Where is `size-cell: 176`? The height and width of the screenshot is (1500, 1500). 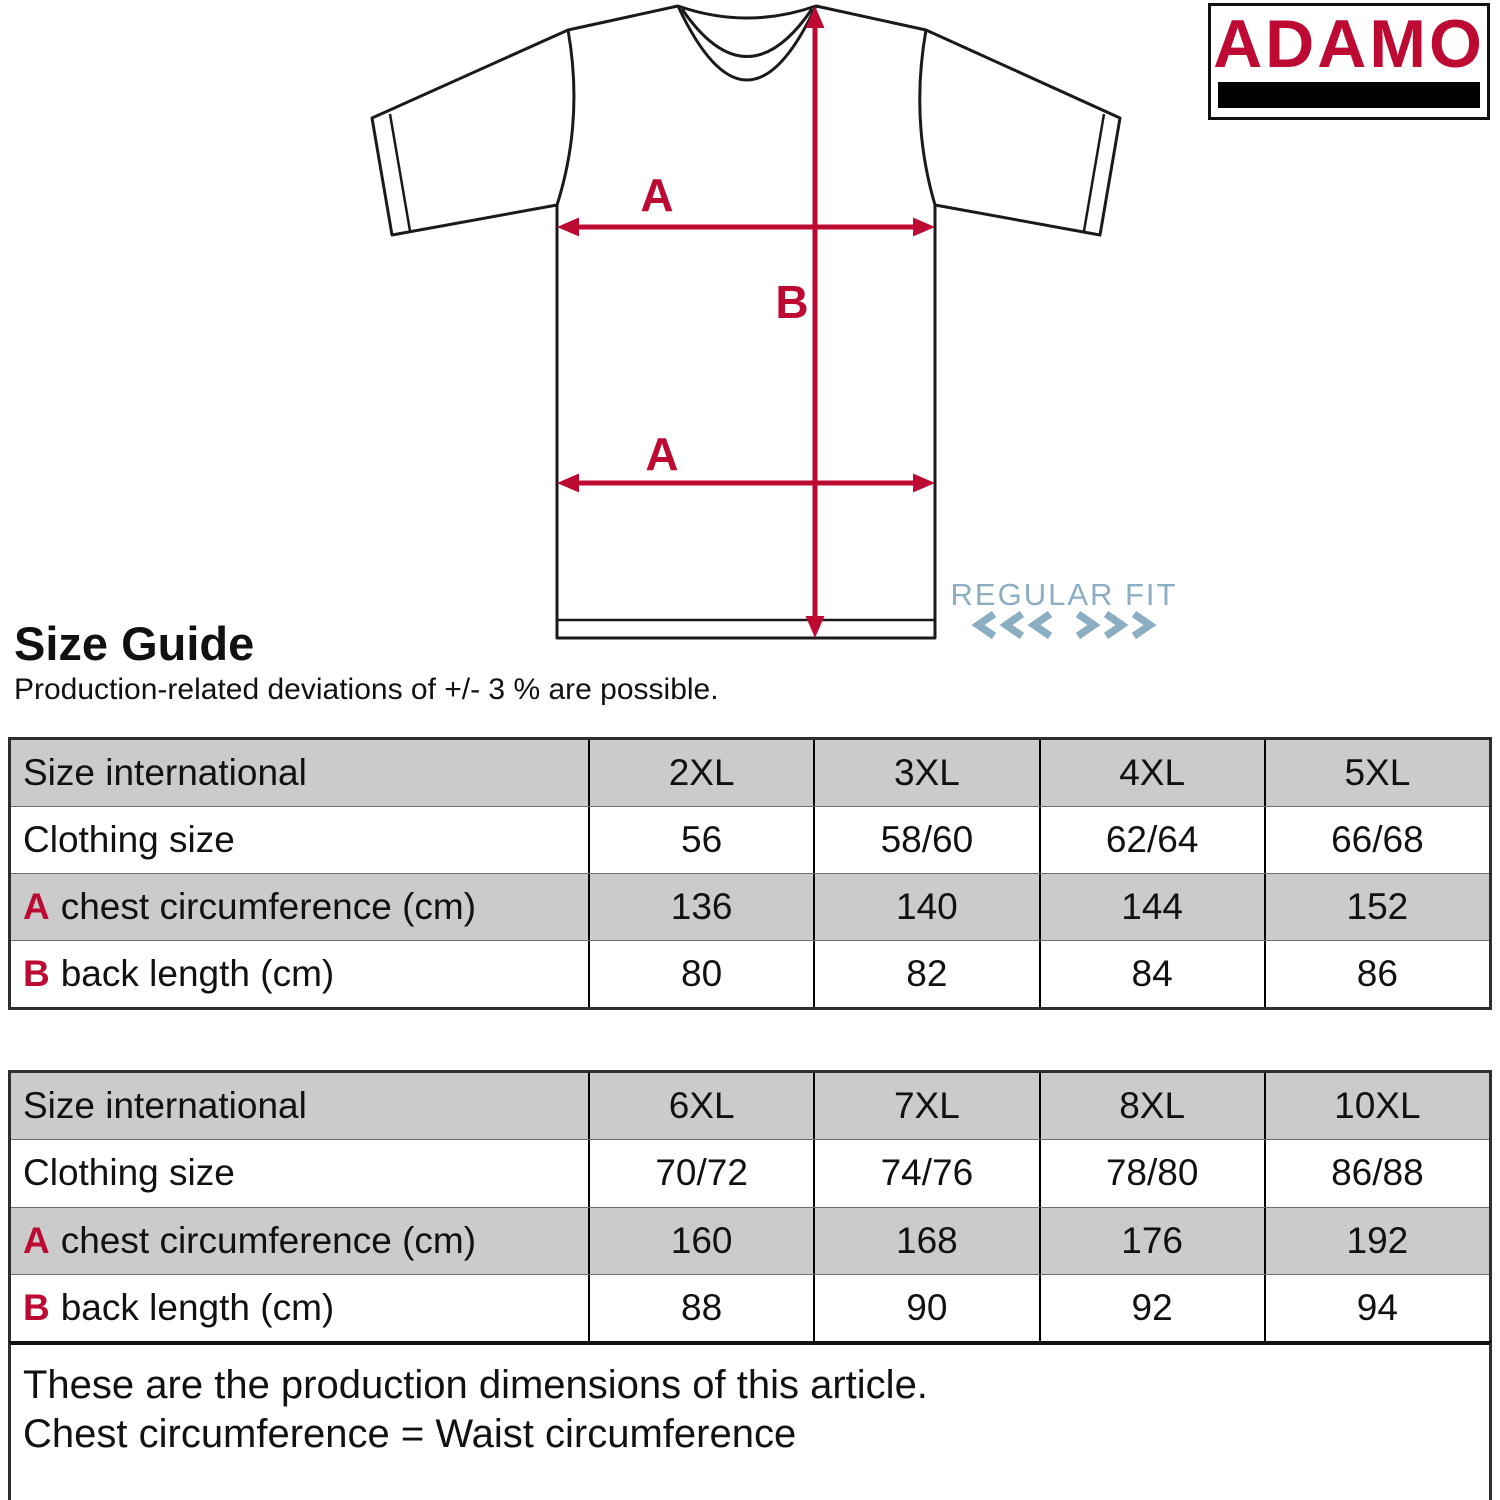
size-cell: 176 is located at coordinates (1151, 1240).